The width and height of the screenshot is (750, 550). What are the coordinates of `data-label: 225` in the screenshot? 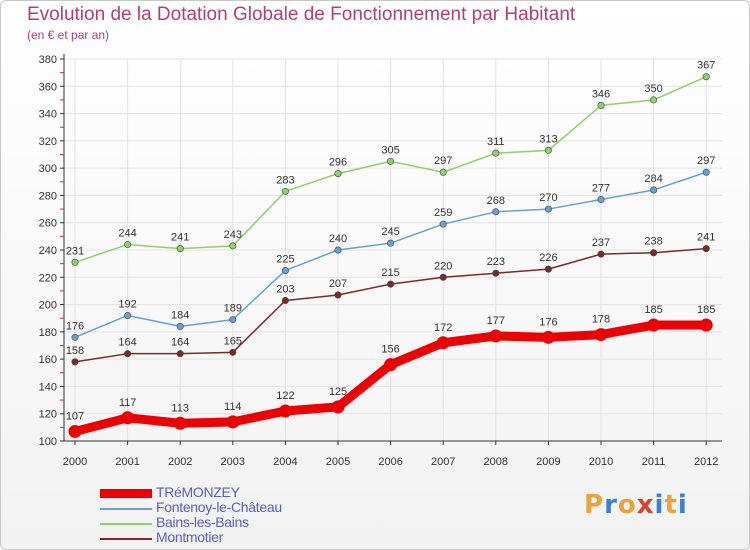 It's located at (285, 259).